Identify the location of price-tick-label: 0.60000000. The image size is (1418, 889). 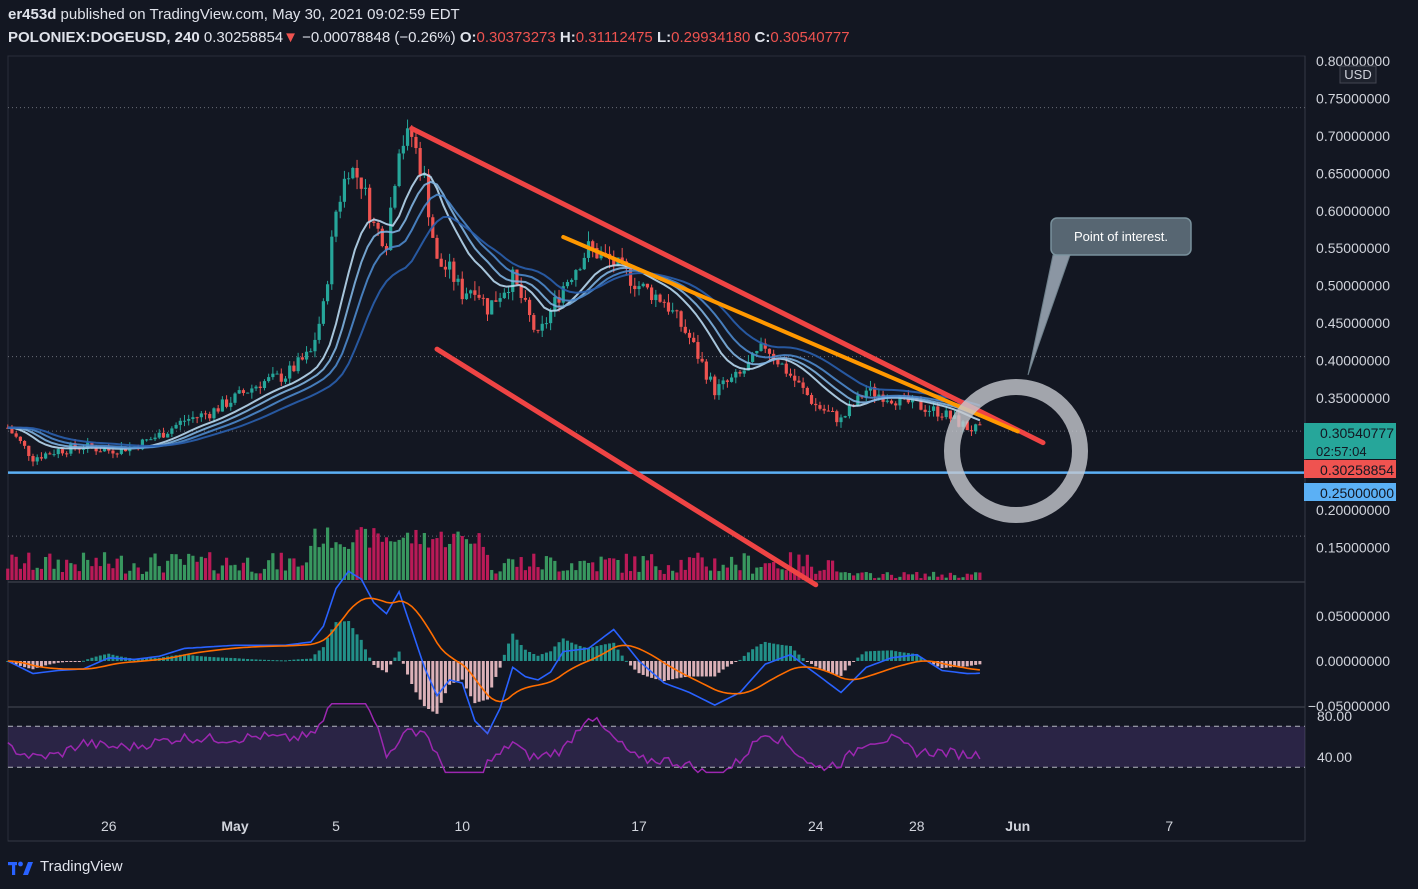
(1353, 211).